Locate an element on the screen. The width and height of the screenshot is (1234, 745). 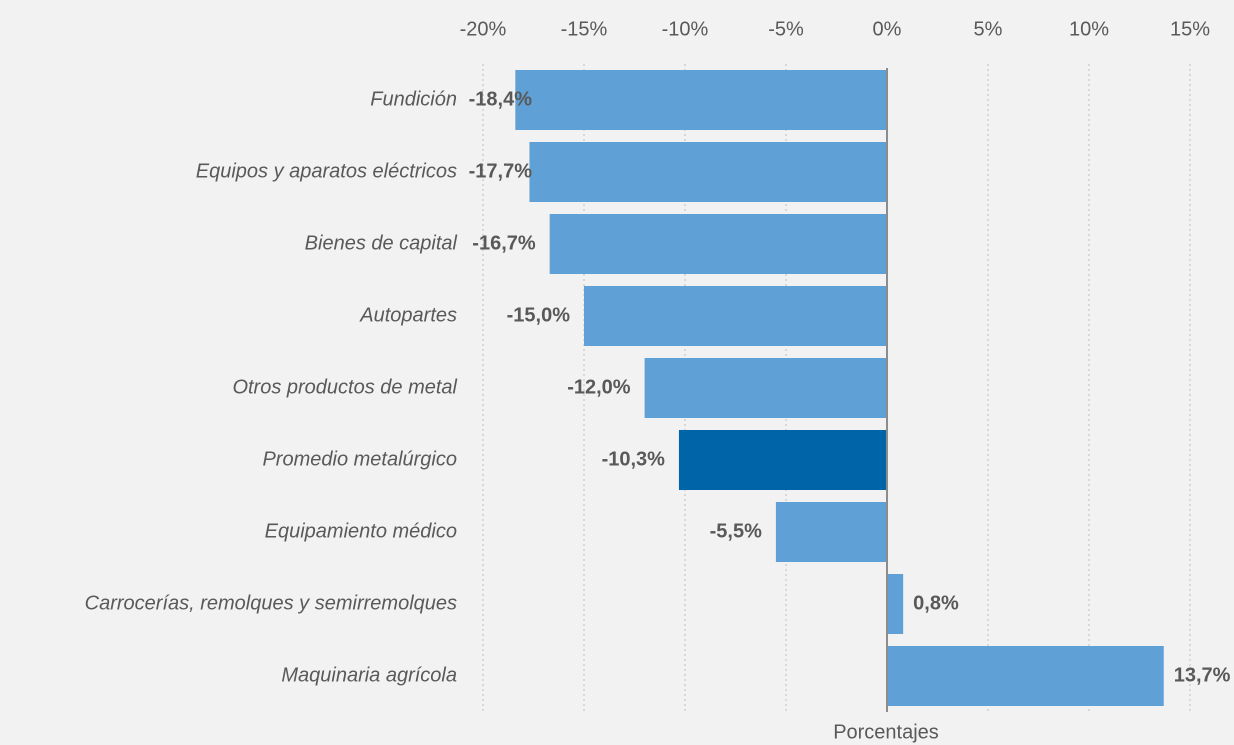
value-label: -18,4% is located at coordinates (501, 99).